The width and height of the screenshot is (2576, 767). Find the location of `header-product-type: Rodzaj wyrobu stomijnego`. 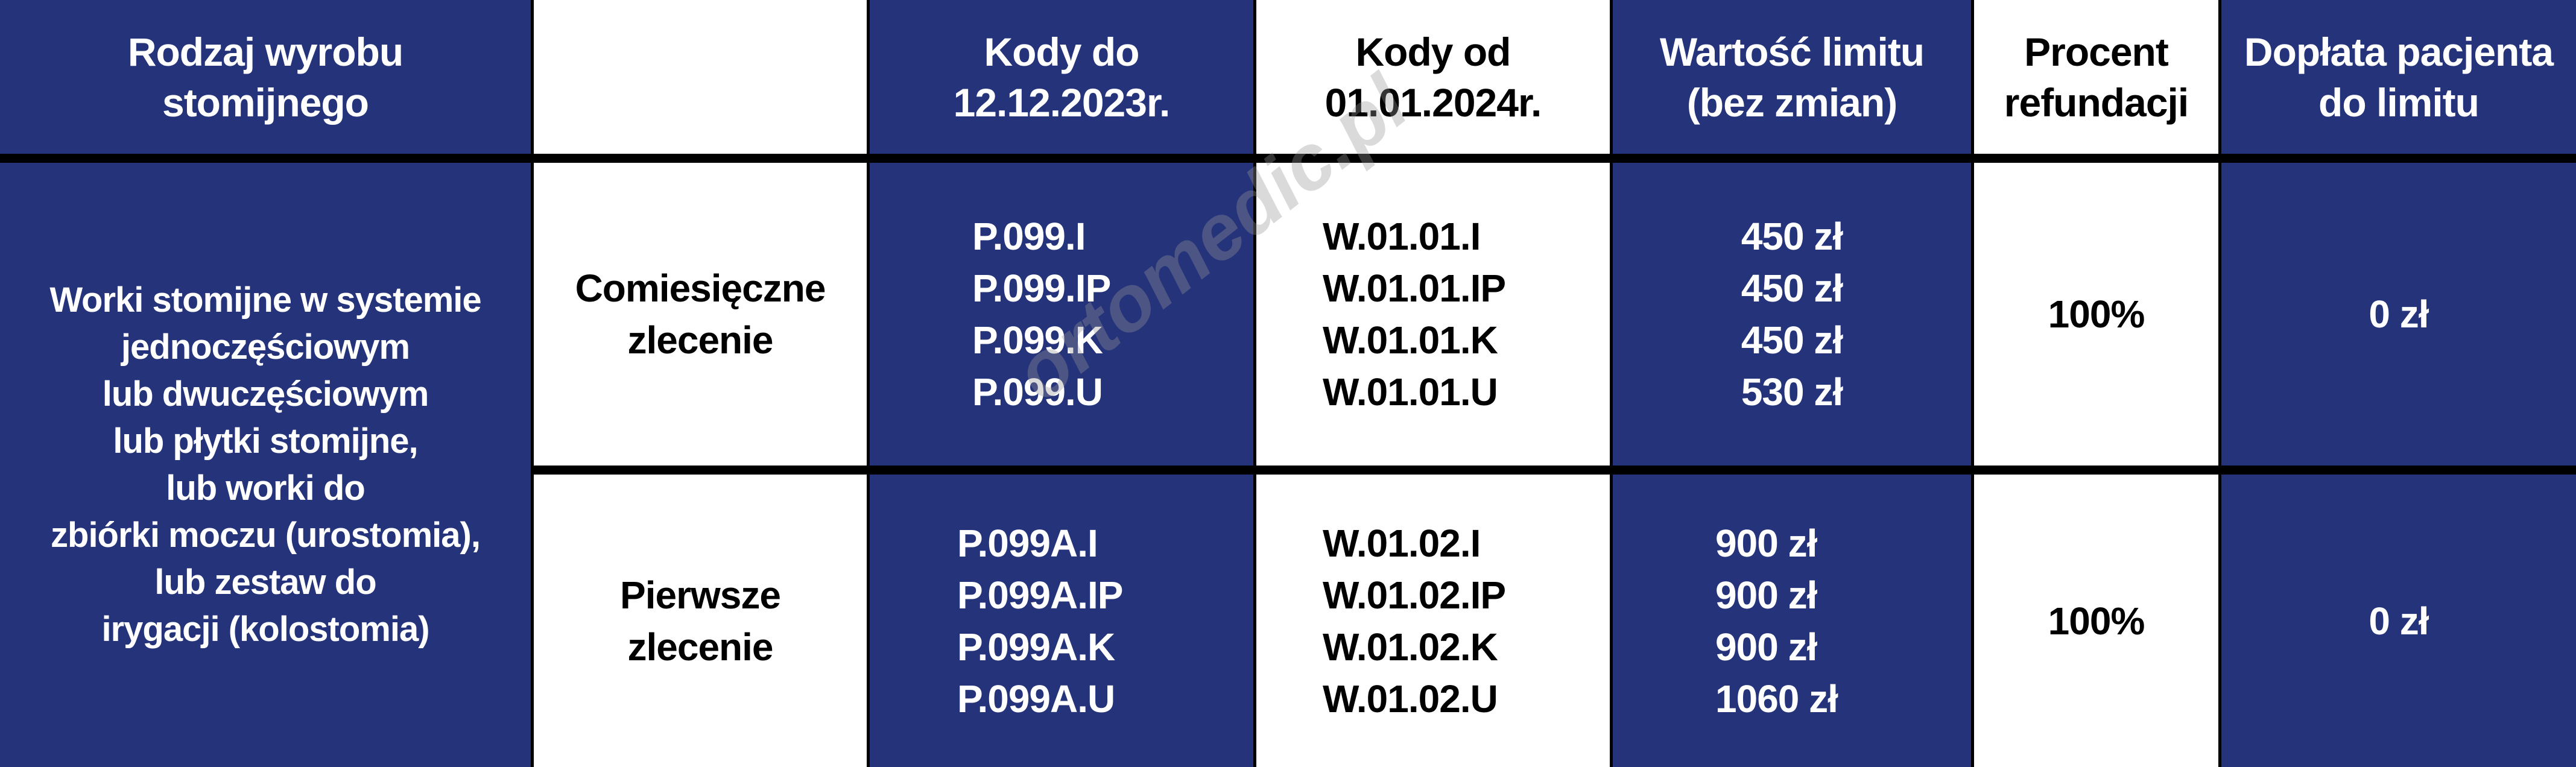

header-product-type: Rodzaj wyrobu stomijnego is located at coordinates (265, 77).